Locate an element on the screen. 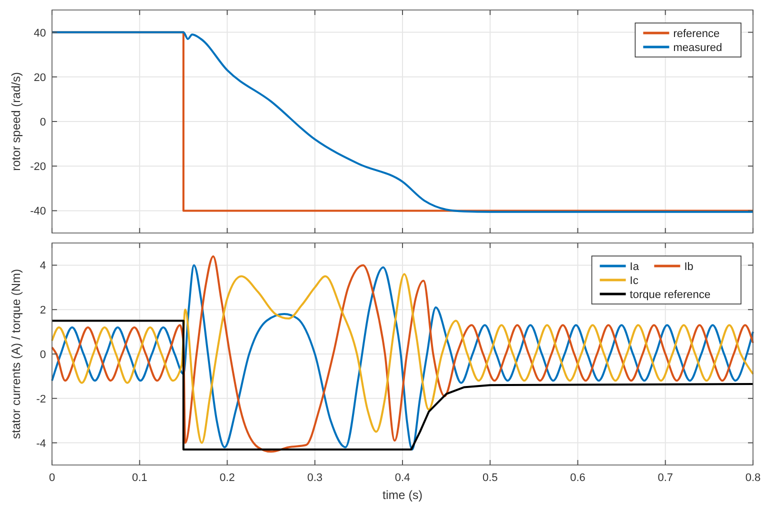  x-tick-label: 0.7 is located at coordinates (666, 478).